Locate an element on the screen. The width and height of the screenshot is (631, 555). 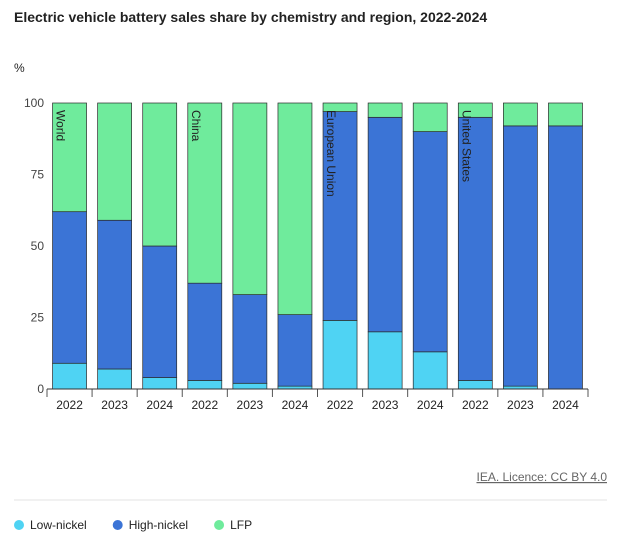
group-label: China is located at coordinates (196, 126).